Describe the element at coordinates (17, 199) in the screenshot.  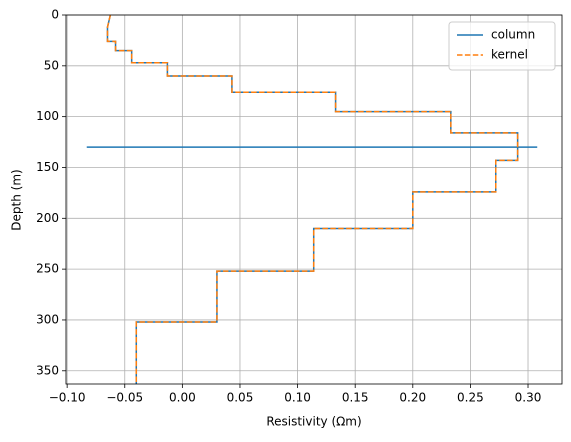
I see `y-axis-label: Depth (m)` at that location.